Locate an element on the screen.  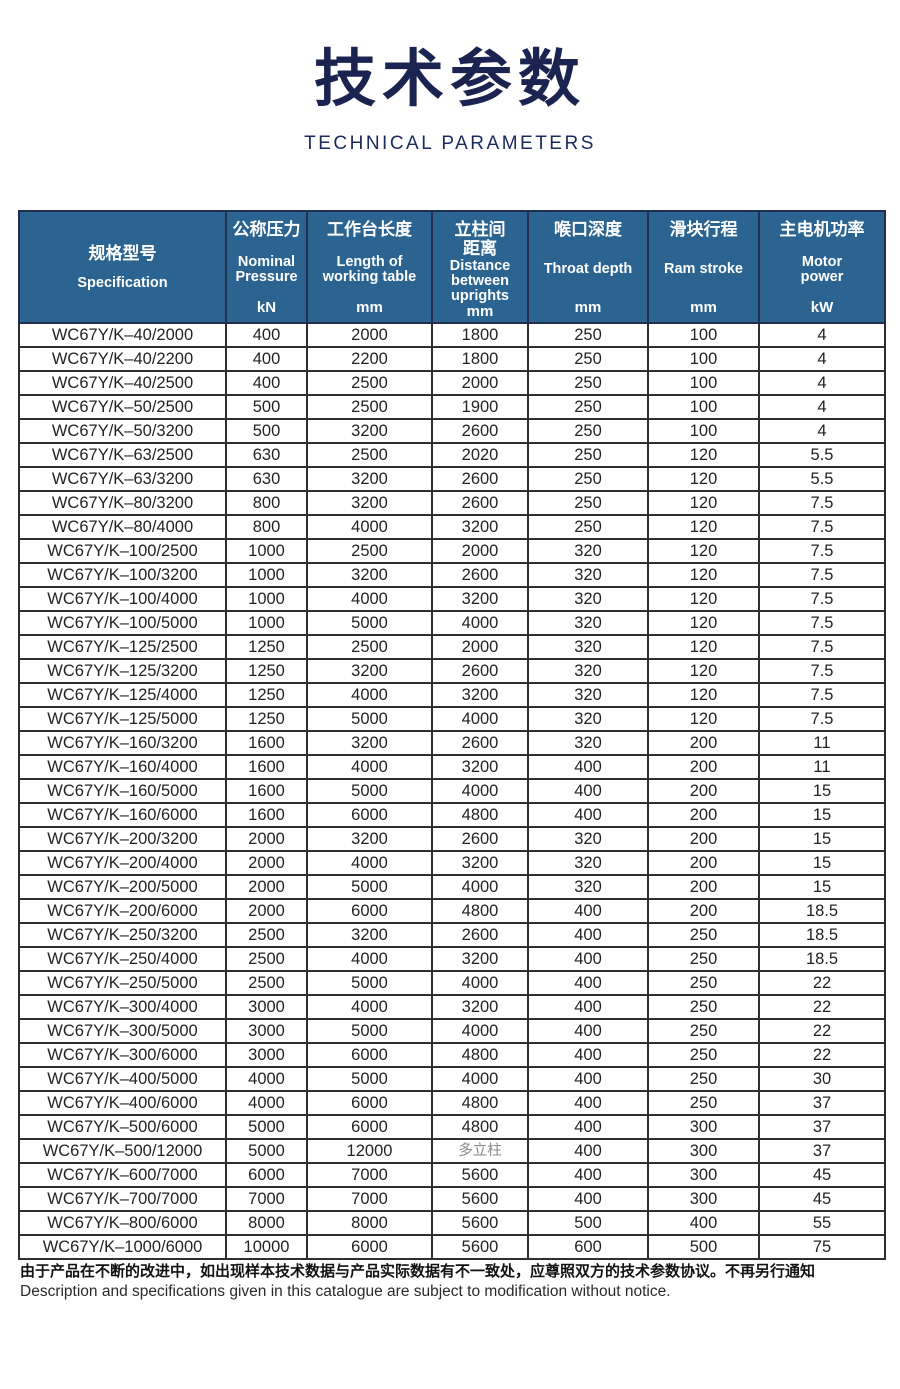
table-row: WC67Y/K–50/2500 500 2500 1900 250 100 4 is located at coordinates (452, 407).